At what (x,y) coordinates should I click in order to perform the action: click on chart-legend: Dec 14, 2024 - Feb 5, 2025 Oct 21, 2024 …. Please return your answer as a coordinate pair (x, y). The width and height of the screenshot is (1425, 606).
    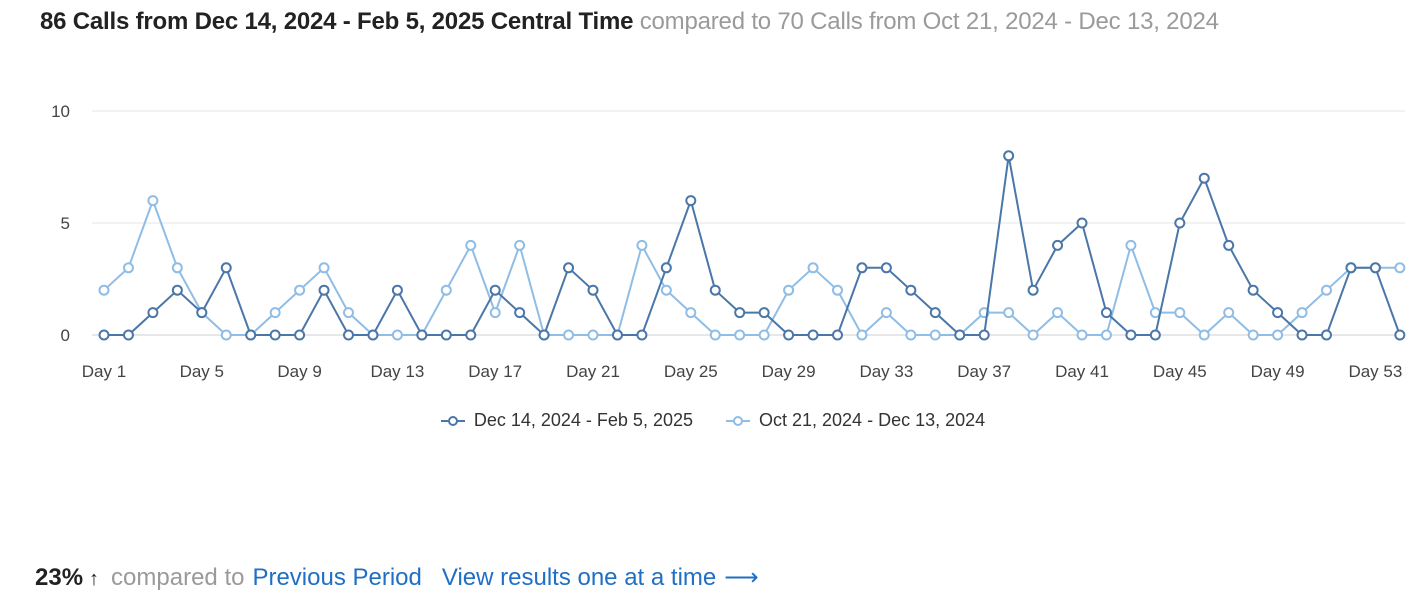
    Looking at the image, I should click on (712, 420).